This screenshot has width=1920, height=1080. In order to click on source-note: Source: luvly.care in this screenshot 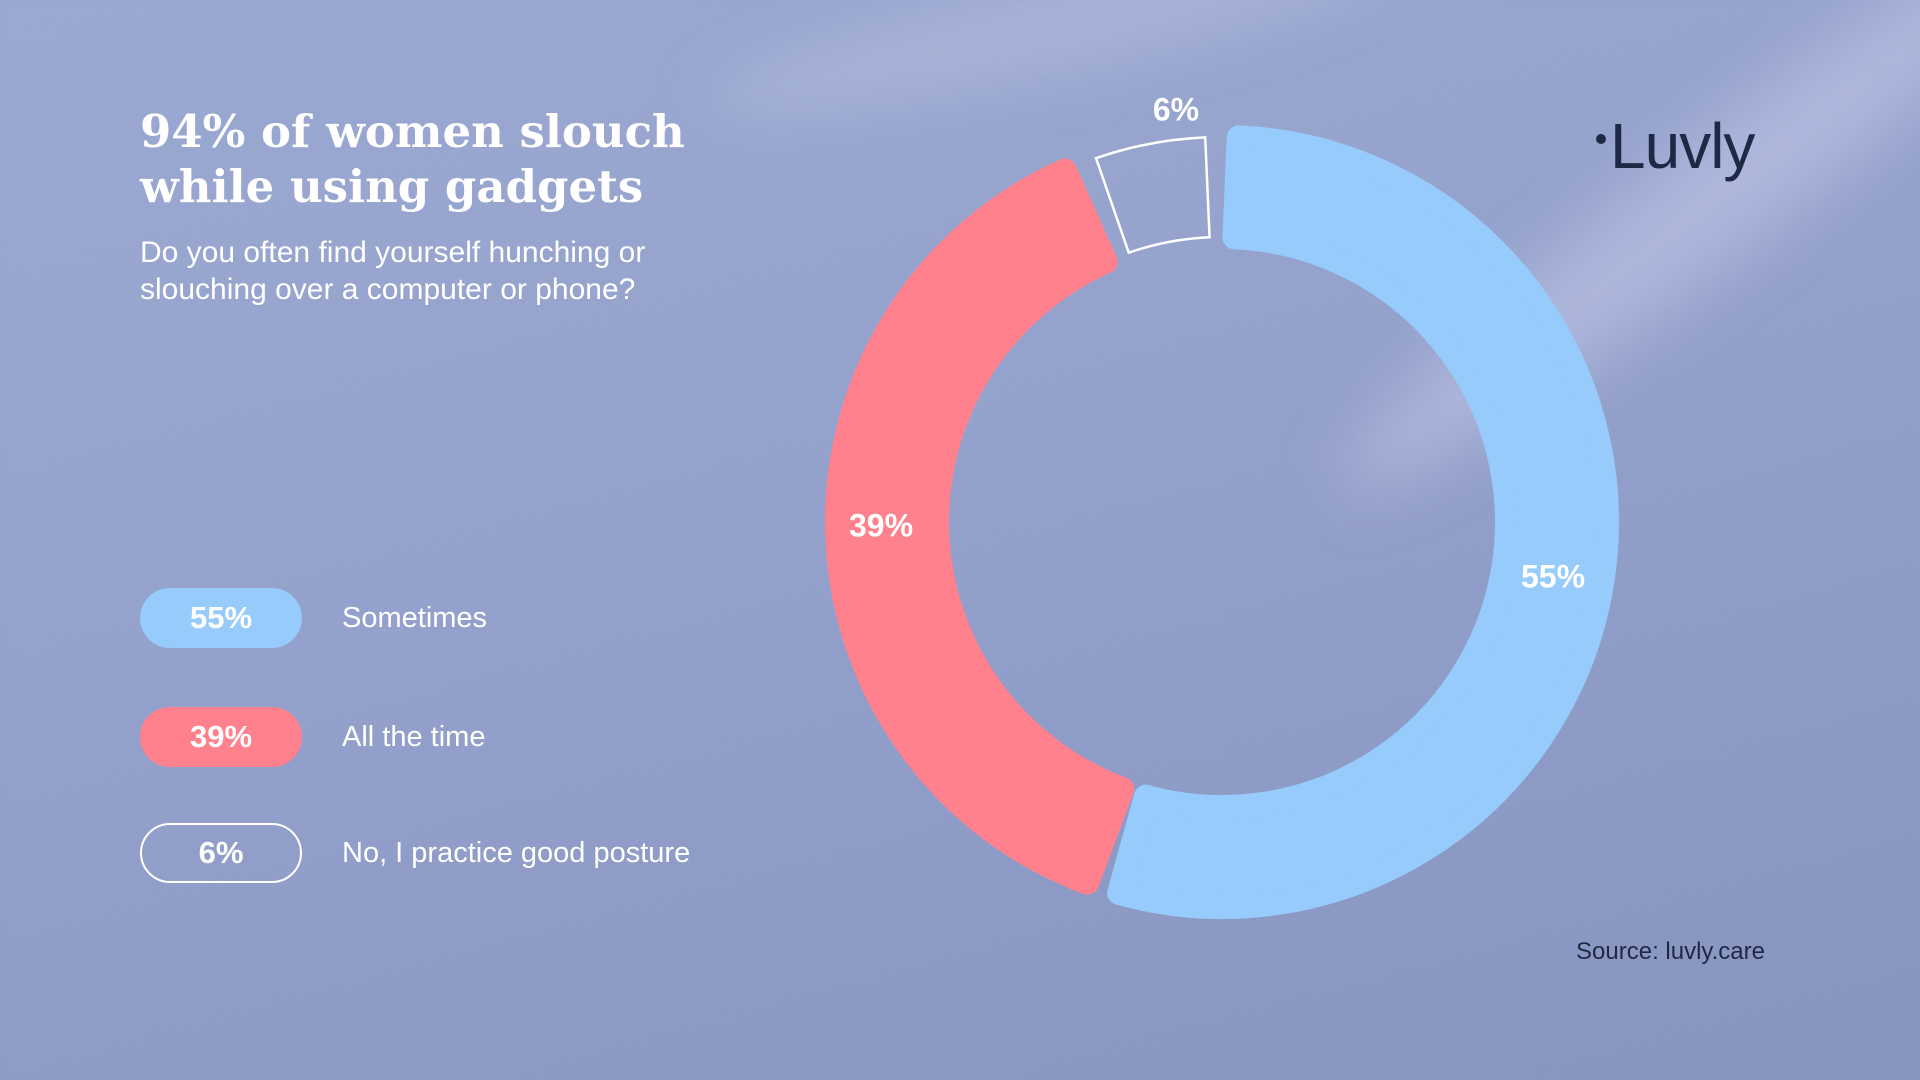, I will do `click(1670, 951)`.